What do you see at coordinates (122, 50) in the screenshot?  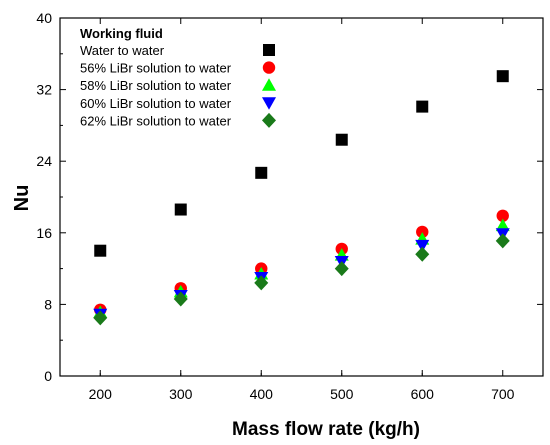 I see `legend-label-0: Water to water` at bounding box center [122, 50].